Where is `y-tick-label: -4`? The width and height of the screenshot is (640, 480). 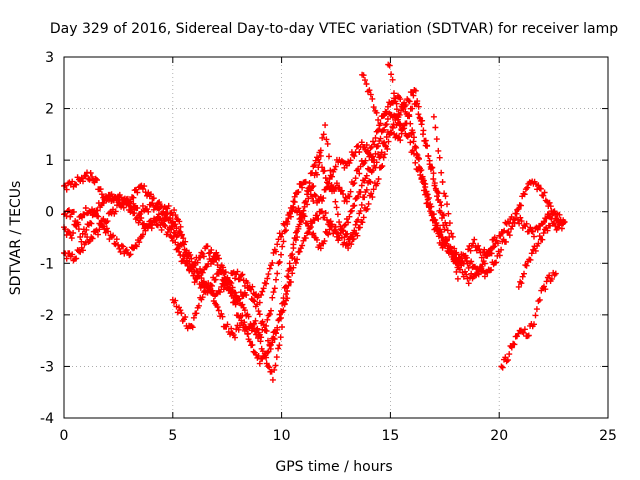
y-tick-label: -4 is located at coordinates (47, 419).